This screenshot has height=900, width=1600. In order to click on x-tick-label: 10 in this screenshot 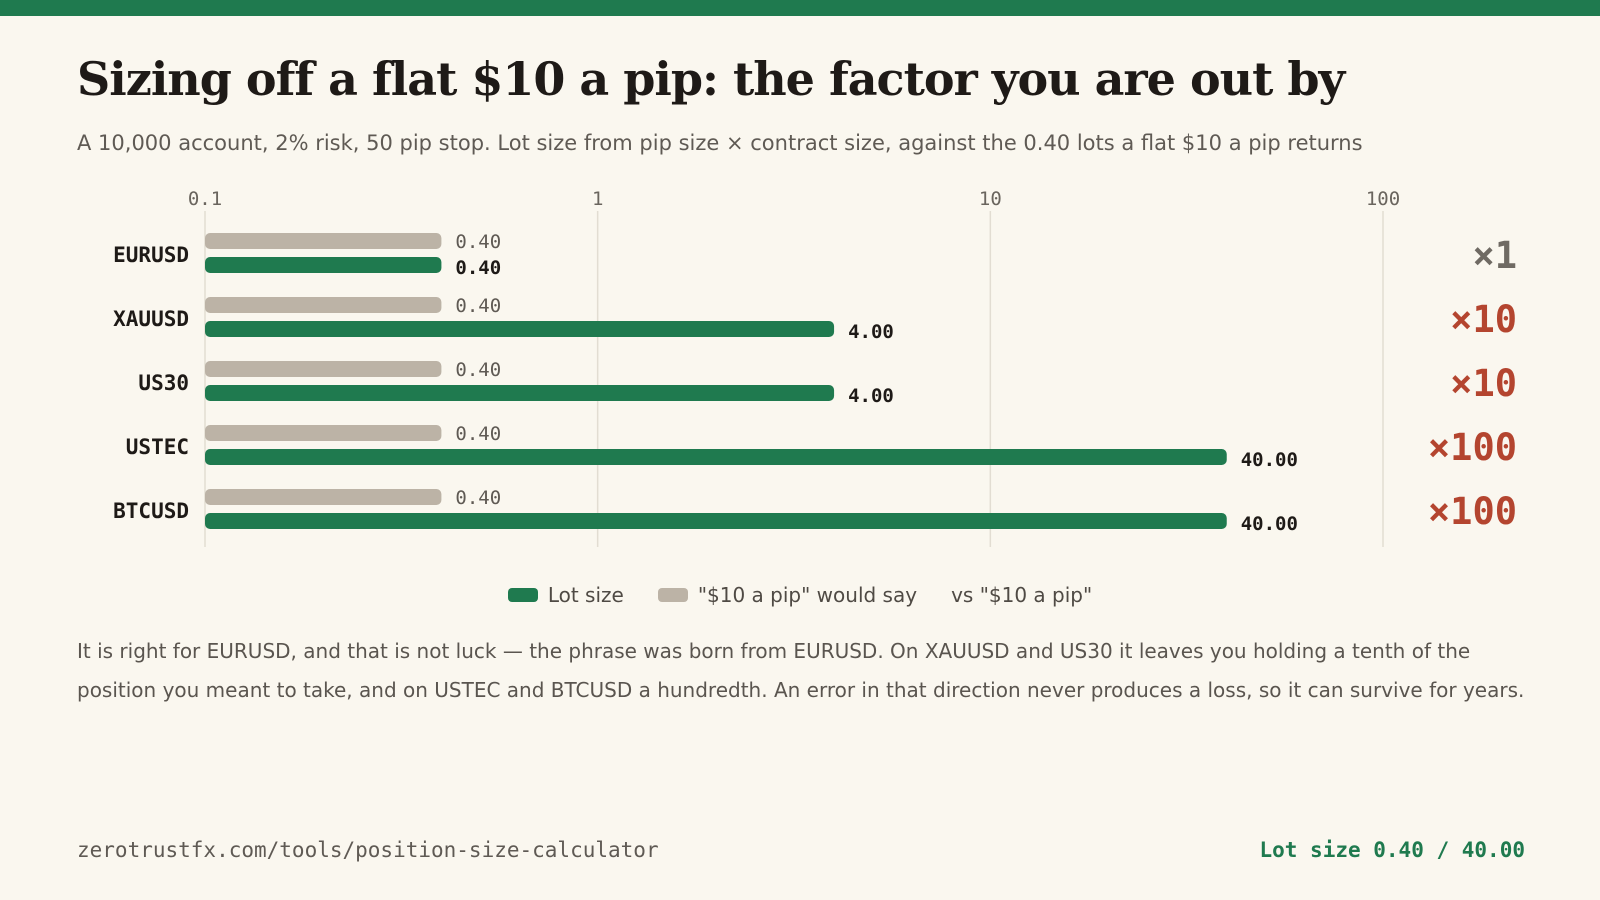, I will do `click(990, 199)`.